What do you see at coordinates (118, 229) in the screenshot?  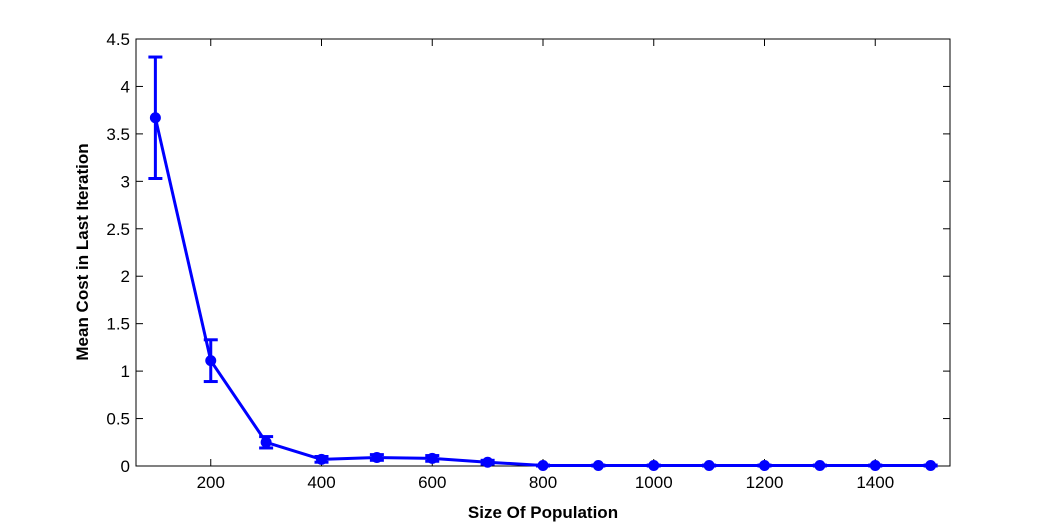 I see `y-tick-label: 2.5` at bounding box center [118, 229].